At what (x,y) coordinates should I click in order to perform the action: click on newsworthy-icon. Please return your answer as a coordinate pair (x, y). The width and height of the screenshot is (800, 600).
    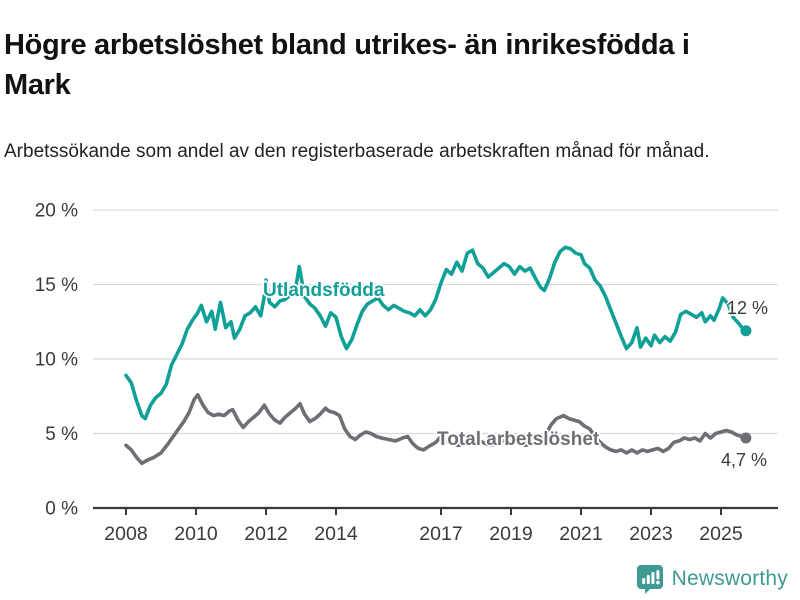
    Looking at the image, I should click on (649, 579).